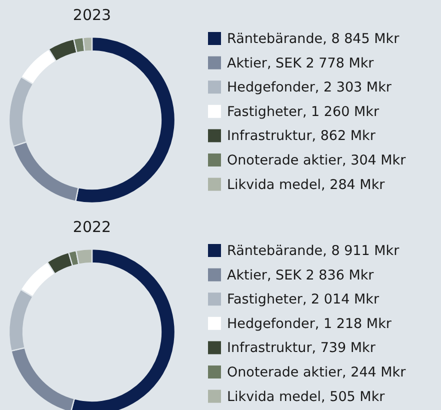 Image resolution: width=441 pixels, height=410 pixels. What do you see at coordinates (301, 136) in the screenshot?
I see `legend-label: Infrastruktur, 862 Mkr` at bounding box center [301, 136].